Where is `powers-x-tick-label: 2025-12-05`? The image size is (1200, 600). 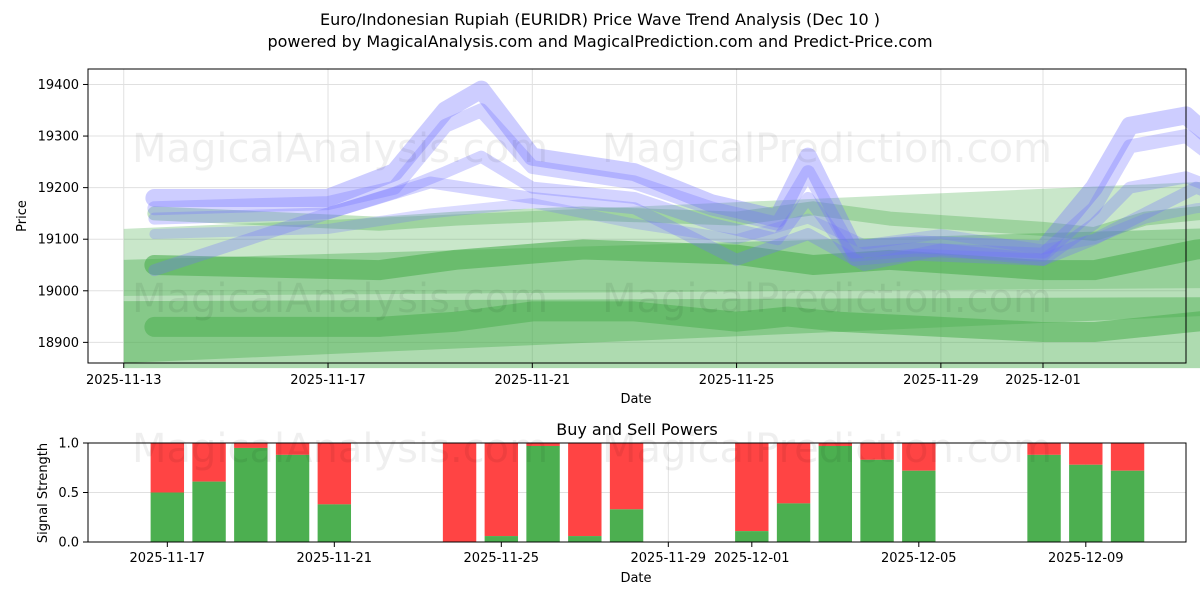
powers-x-tick-label: 2025-12-05 is located at coordinates (919, 558).